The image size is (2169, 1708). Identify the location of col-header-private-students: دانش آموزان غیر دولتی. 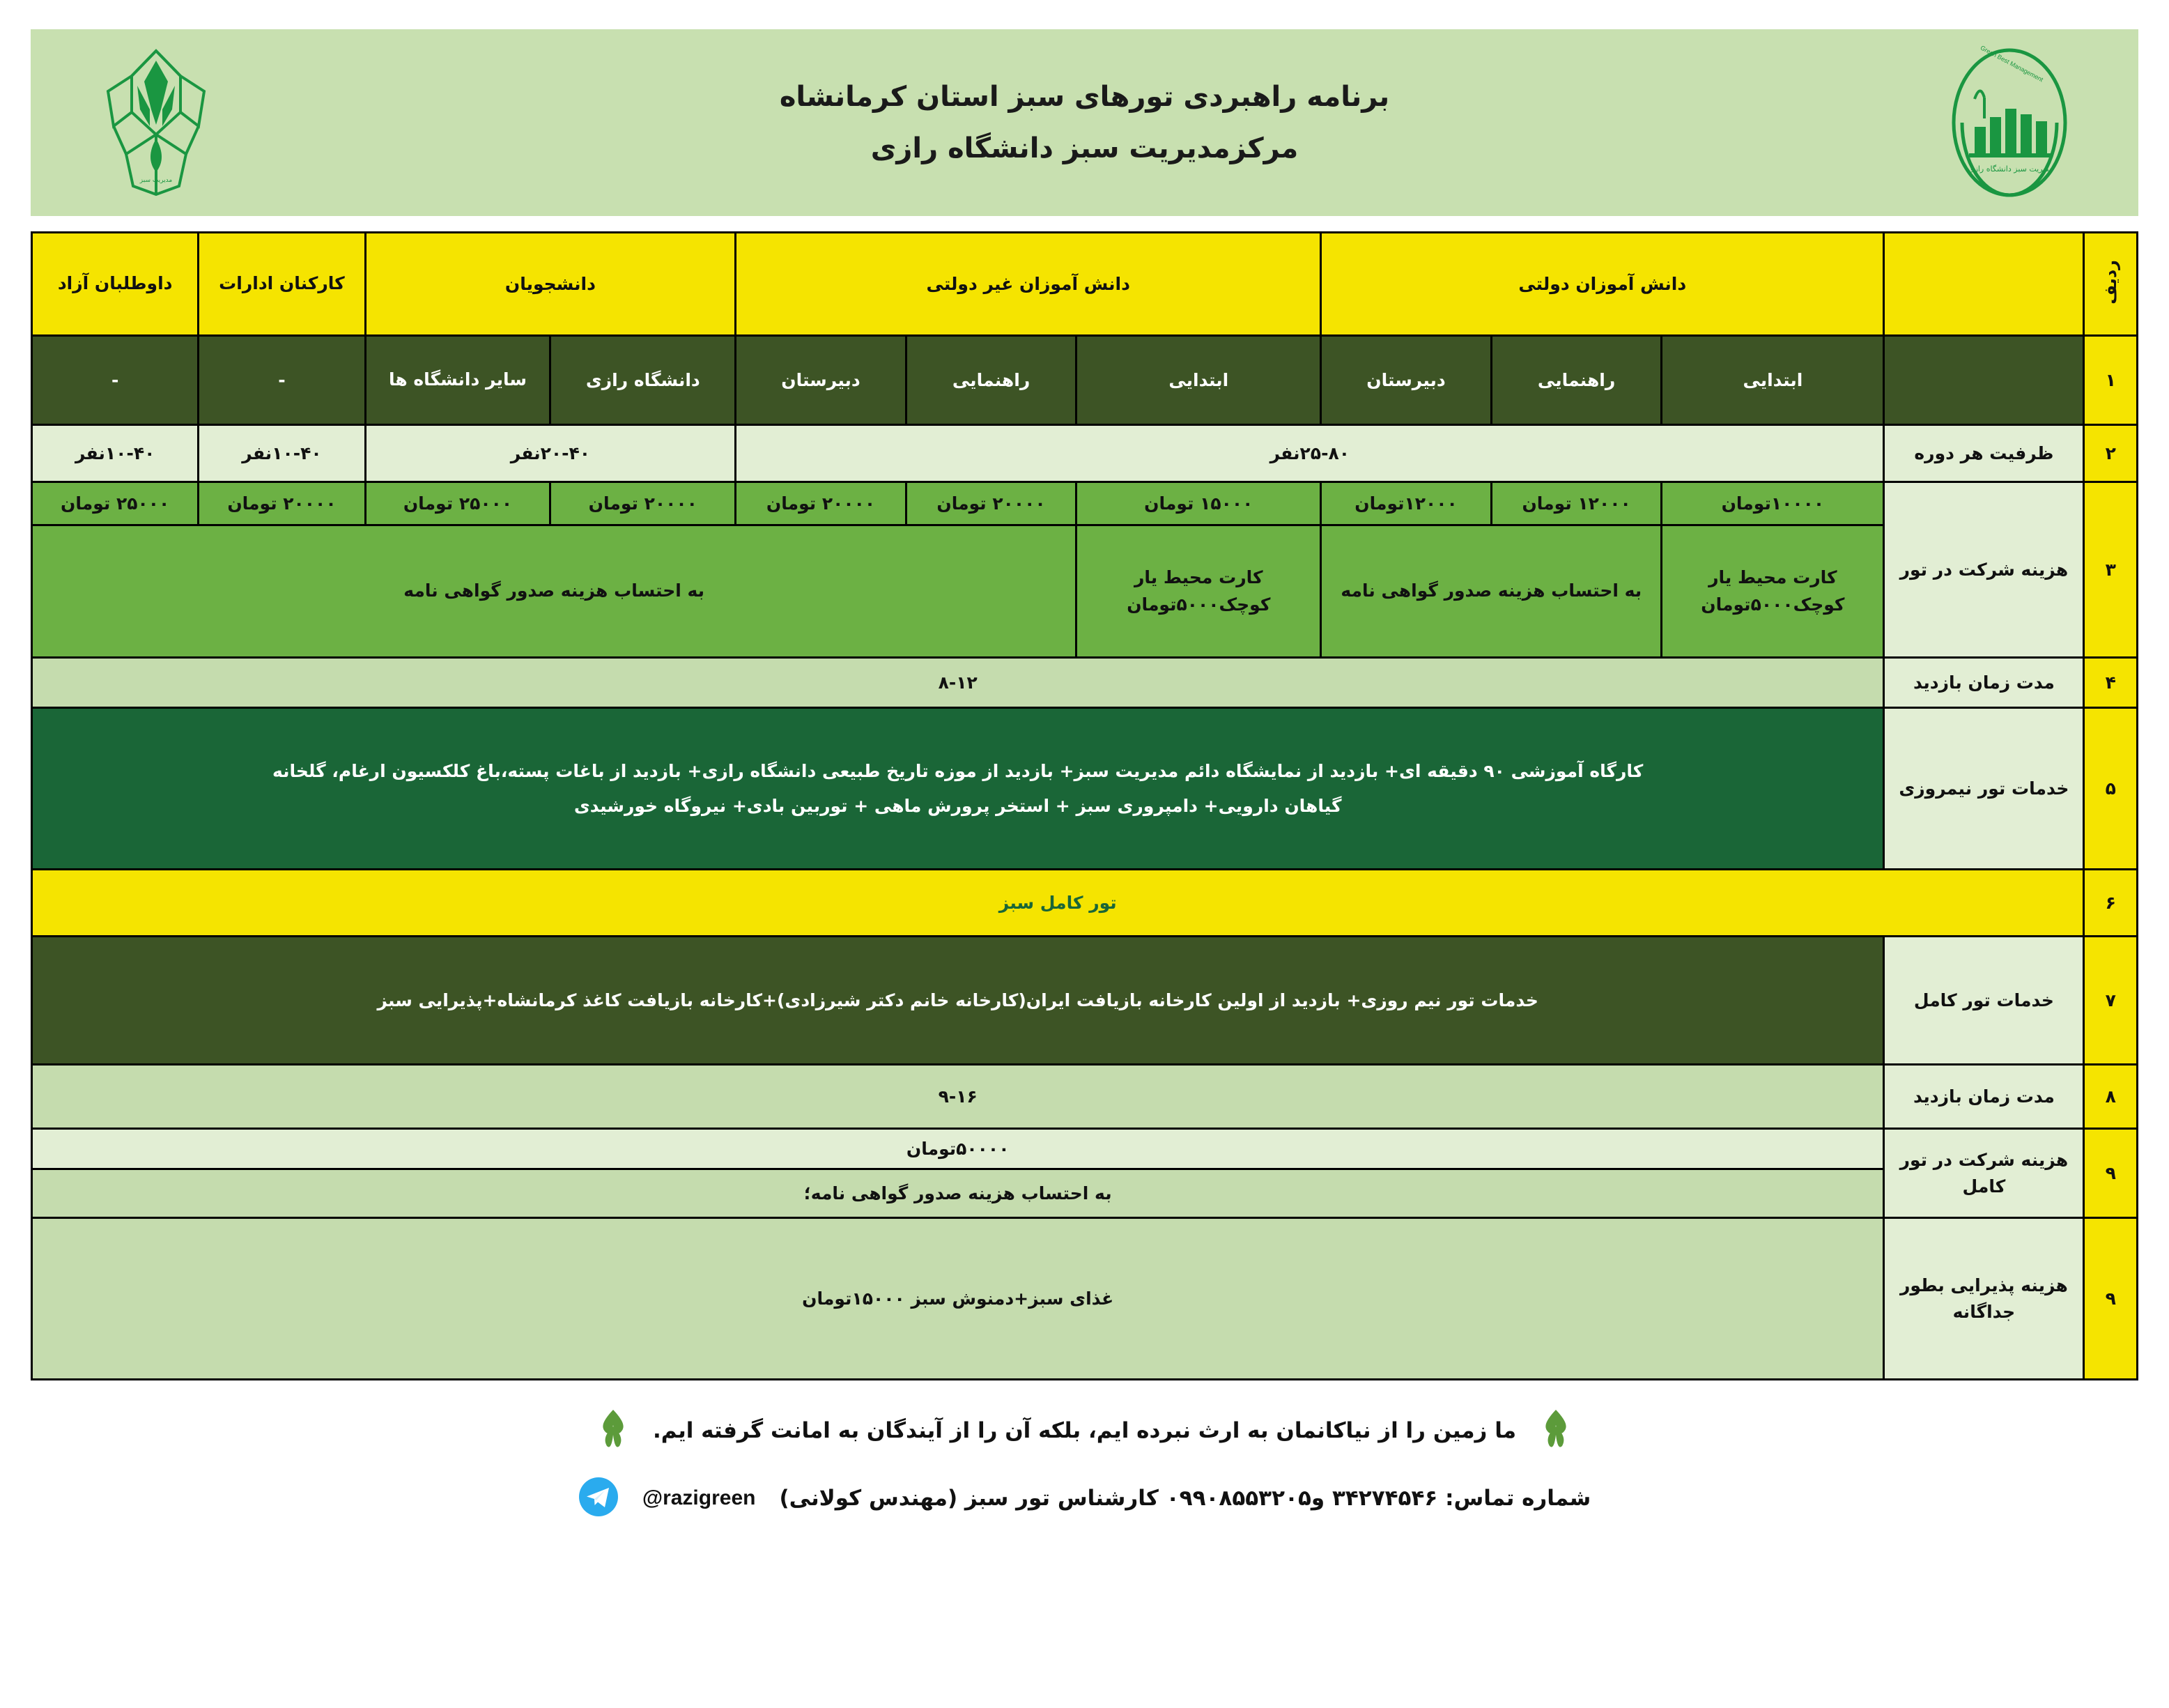
(1028, 284).